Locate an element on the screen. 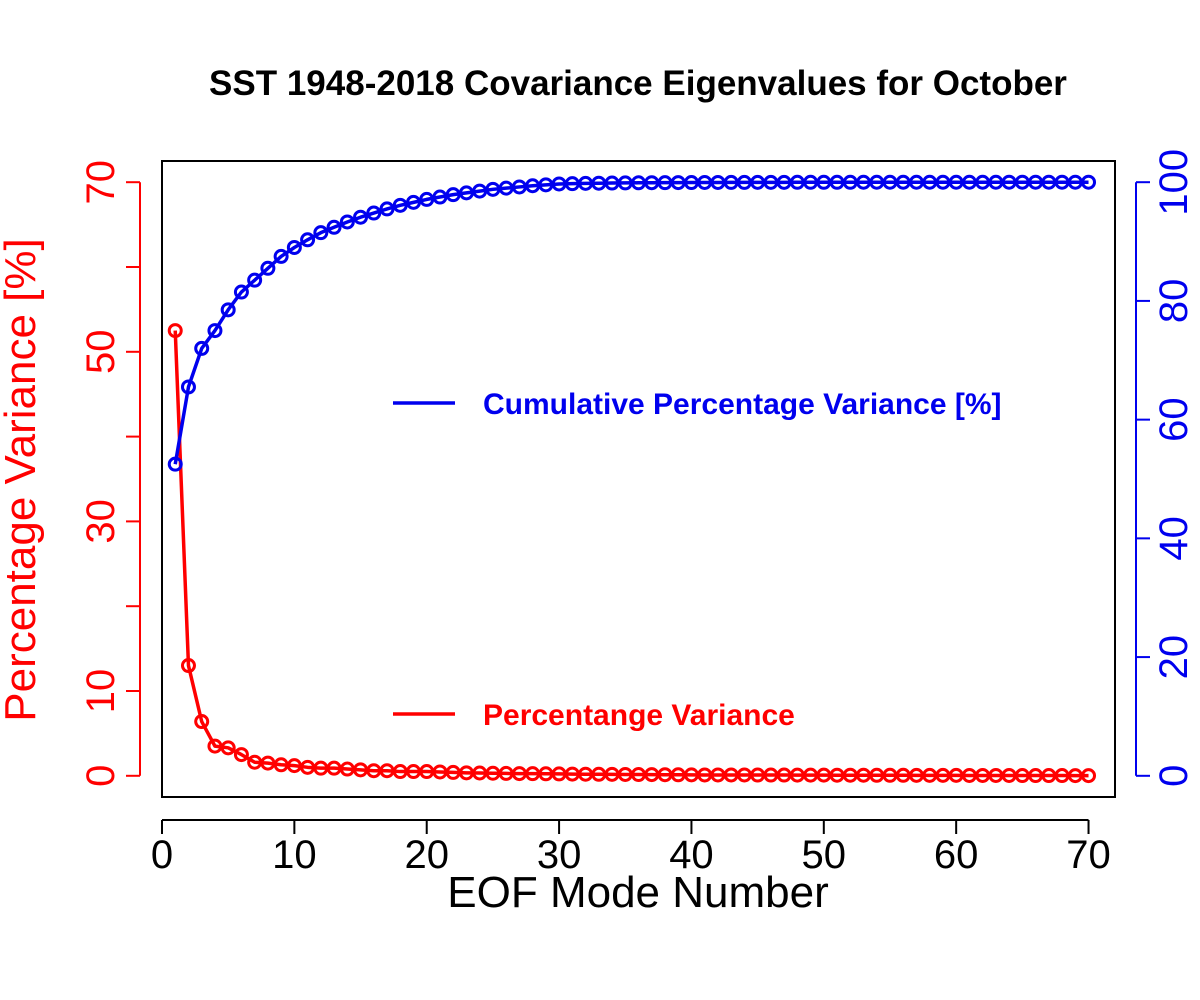  x-tick-label: 0 is located at coordinates (162, 855).